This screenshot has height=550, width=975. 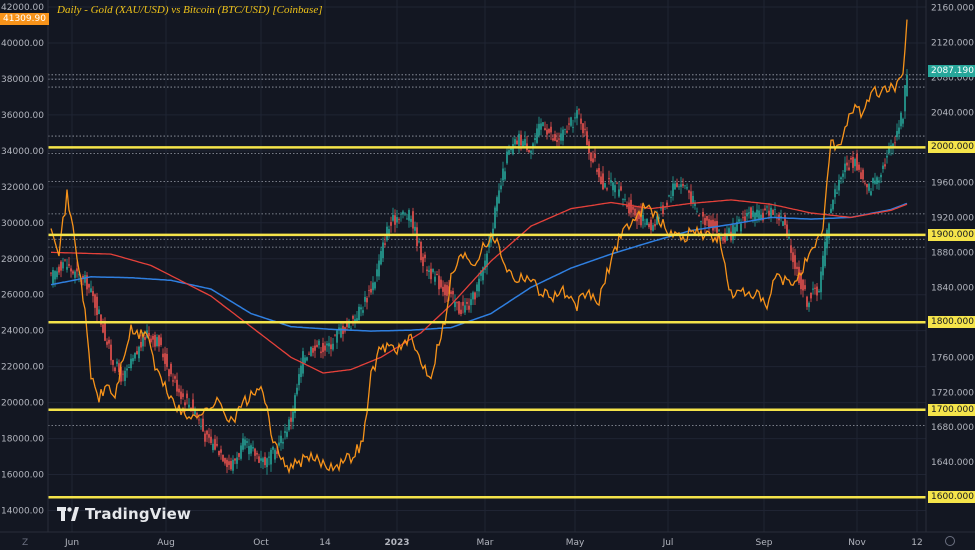 What do you see at coordinates (951, 234) in the screenshot?
I see `level-label-1900: 1900.000` at bounding box center [951, 234].